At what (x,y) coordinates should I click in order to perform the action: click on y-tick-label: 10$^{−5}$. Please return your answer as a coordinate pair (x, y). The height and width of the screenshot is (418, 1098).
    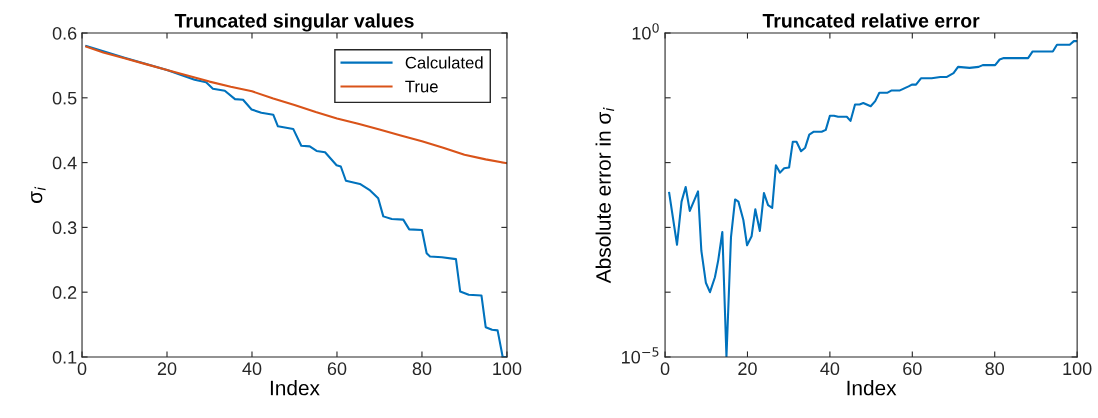
    Looking at the image, I should click on (640, 355).